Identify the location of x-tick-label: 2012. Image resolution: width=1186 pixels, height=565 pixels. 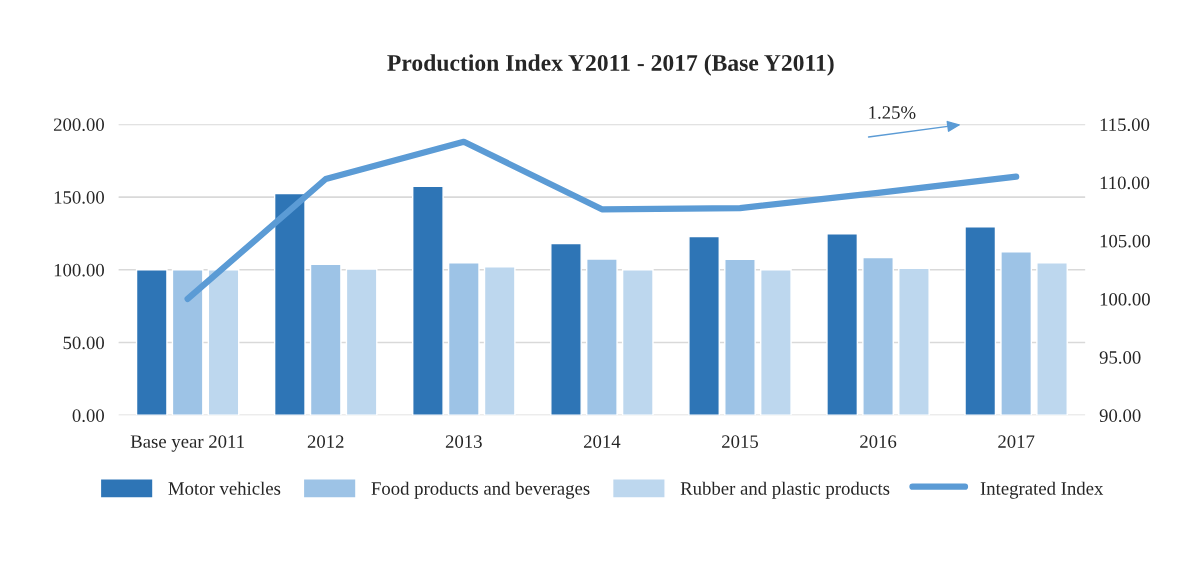
(325, 441).